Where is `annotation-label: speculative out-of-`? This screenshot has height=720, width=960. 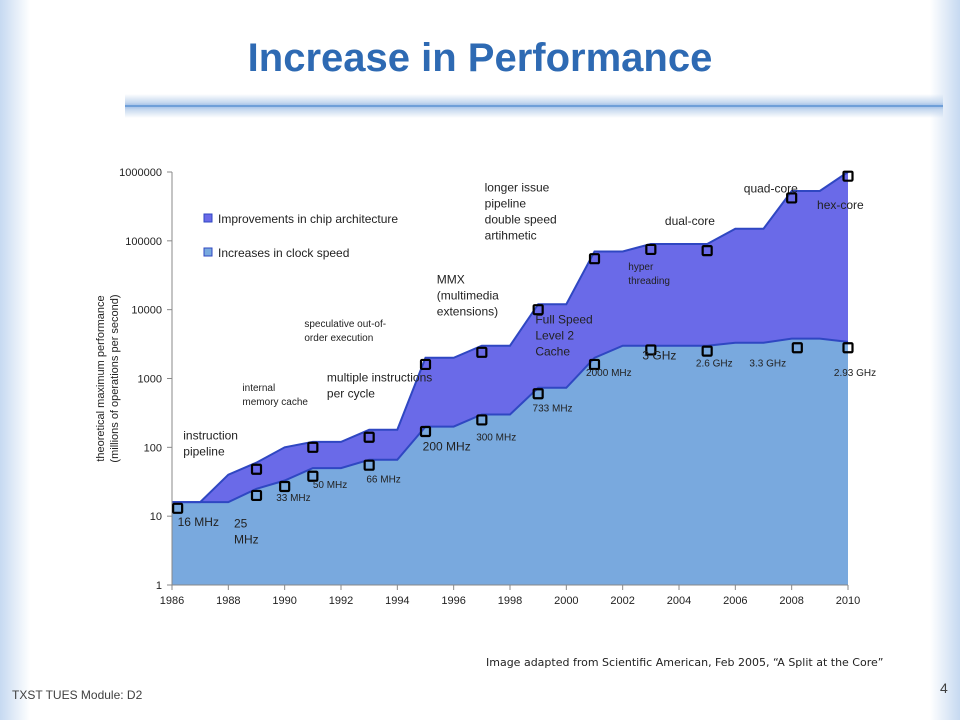 annotation-label: speculative out-of- is located at coordinates (345, 324).